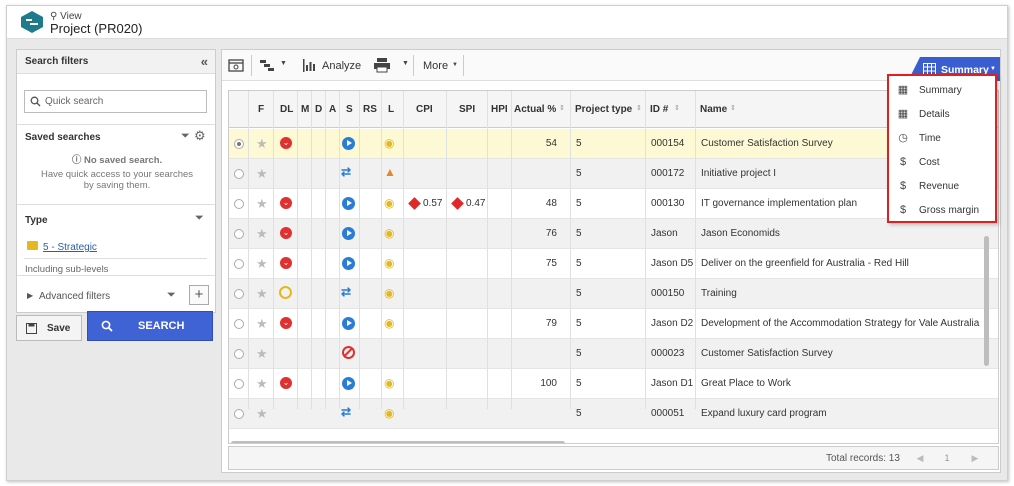 Image resolution: width=1014 pixels, height=486 pixels. What do you see at coordinates (740, 233) in the screenshot?
I see `project-name: Jason Economids` at bounding box center [740, 233].